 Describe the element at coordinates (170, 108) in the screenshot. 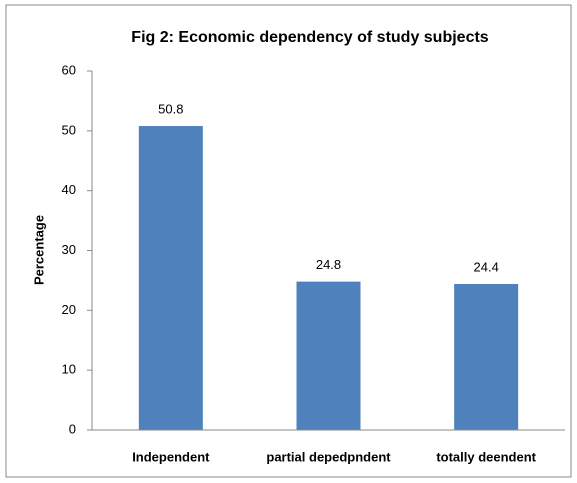

I see `data-label: 50.8` at that location.